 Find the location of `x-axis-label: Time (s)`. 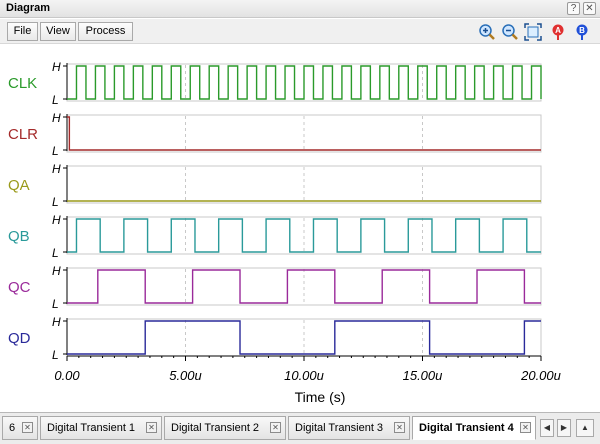

x-axis-label: Time (s) is located at coordinates (320, 397).